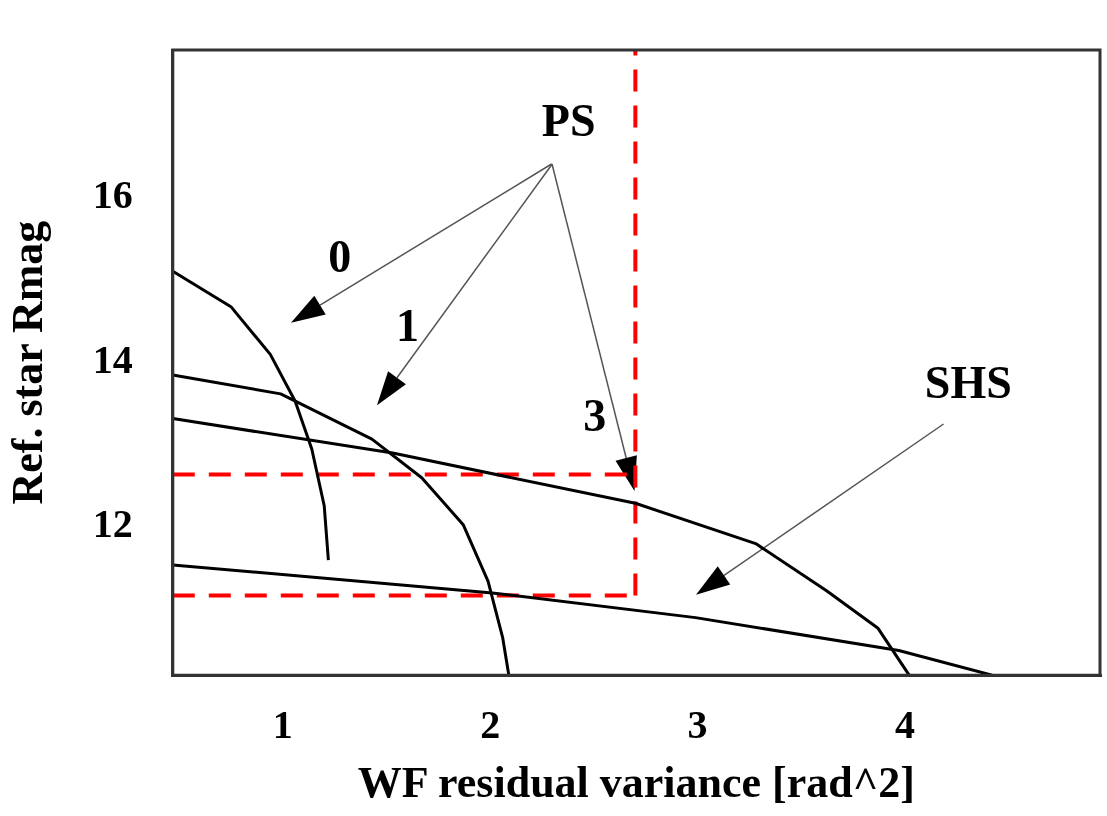  I want to click on x-tick-label: 3, so click(697, 724).